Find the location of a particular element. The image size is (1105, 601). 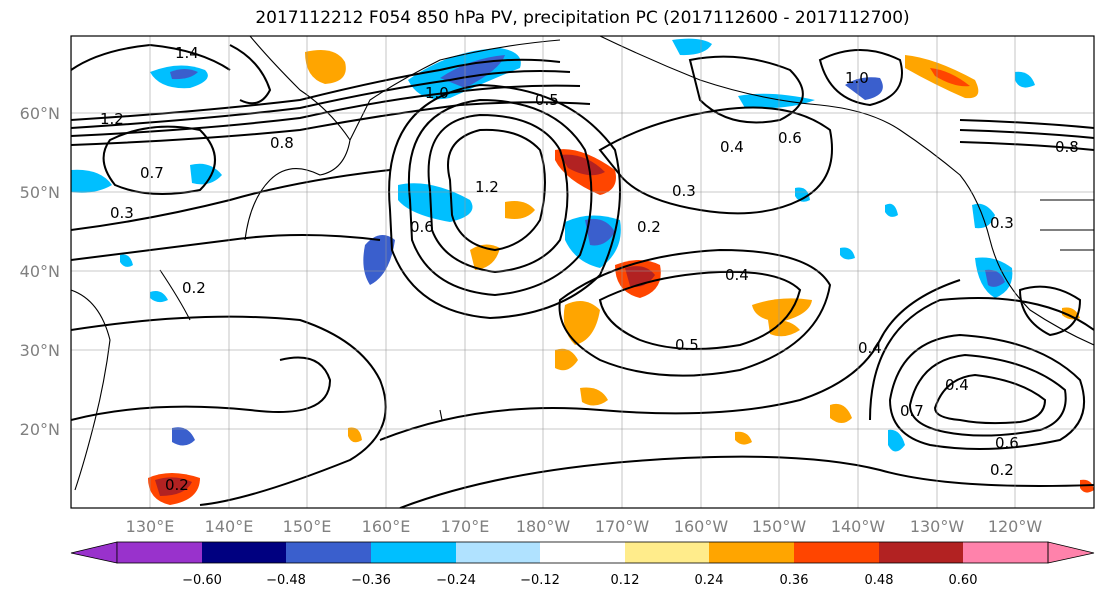

contour-label: 0.5 is located at coordinates (547, 100).